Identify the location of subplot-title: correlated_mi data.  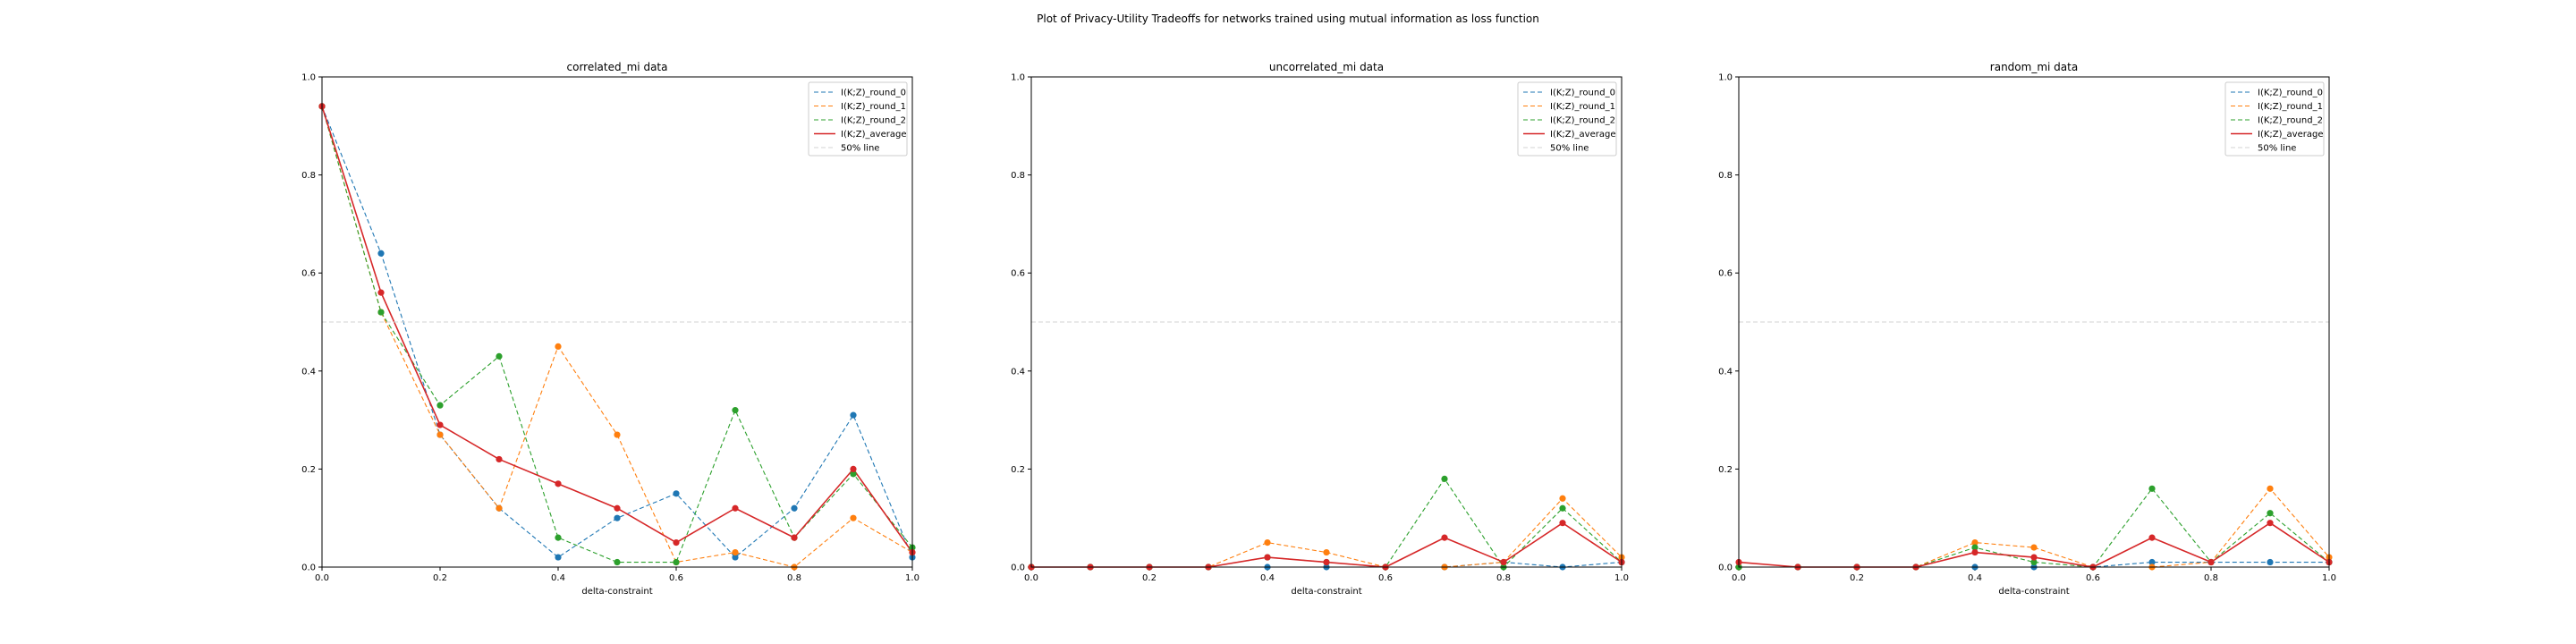
(617, 67).